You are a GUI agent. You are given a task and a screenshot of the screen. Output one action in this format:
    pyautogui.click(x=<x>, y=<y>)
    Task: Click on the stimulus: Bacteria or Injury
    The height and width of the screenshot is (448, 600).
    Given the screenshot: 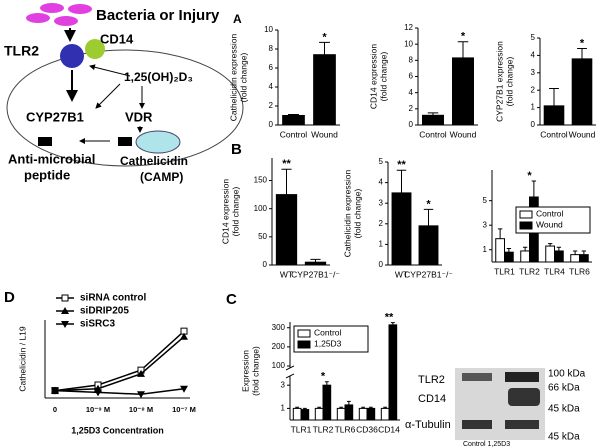 What is the action you would take?
    pyautogui.click(x=158, y=15)
    